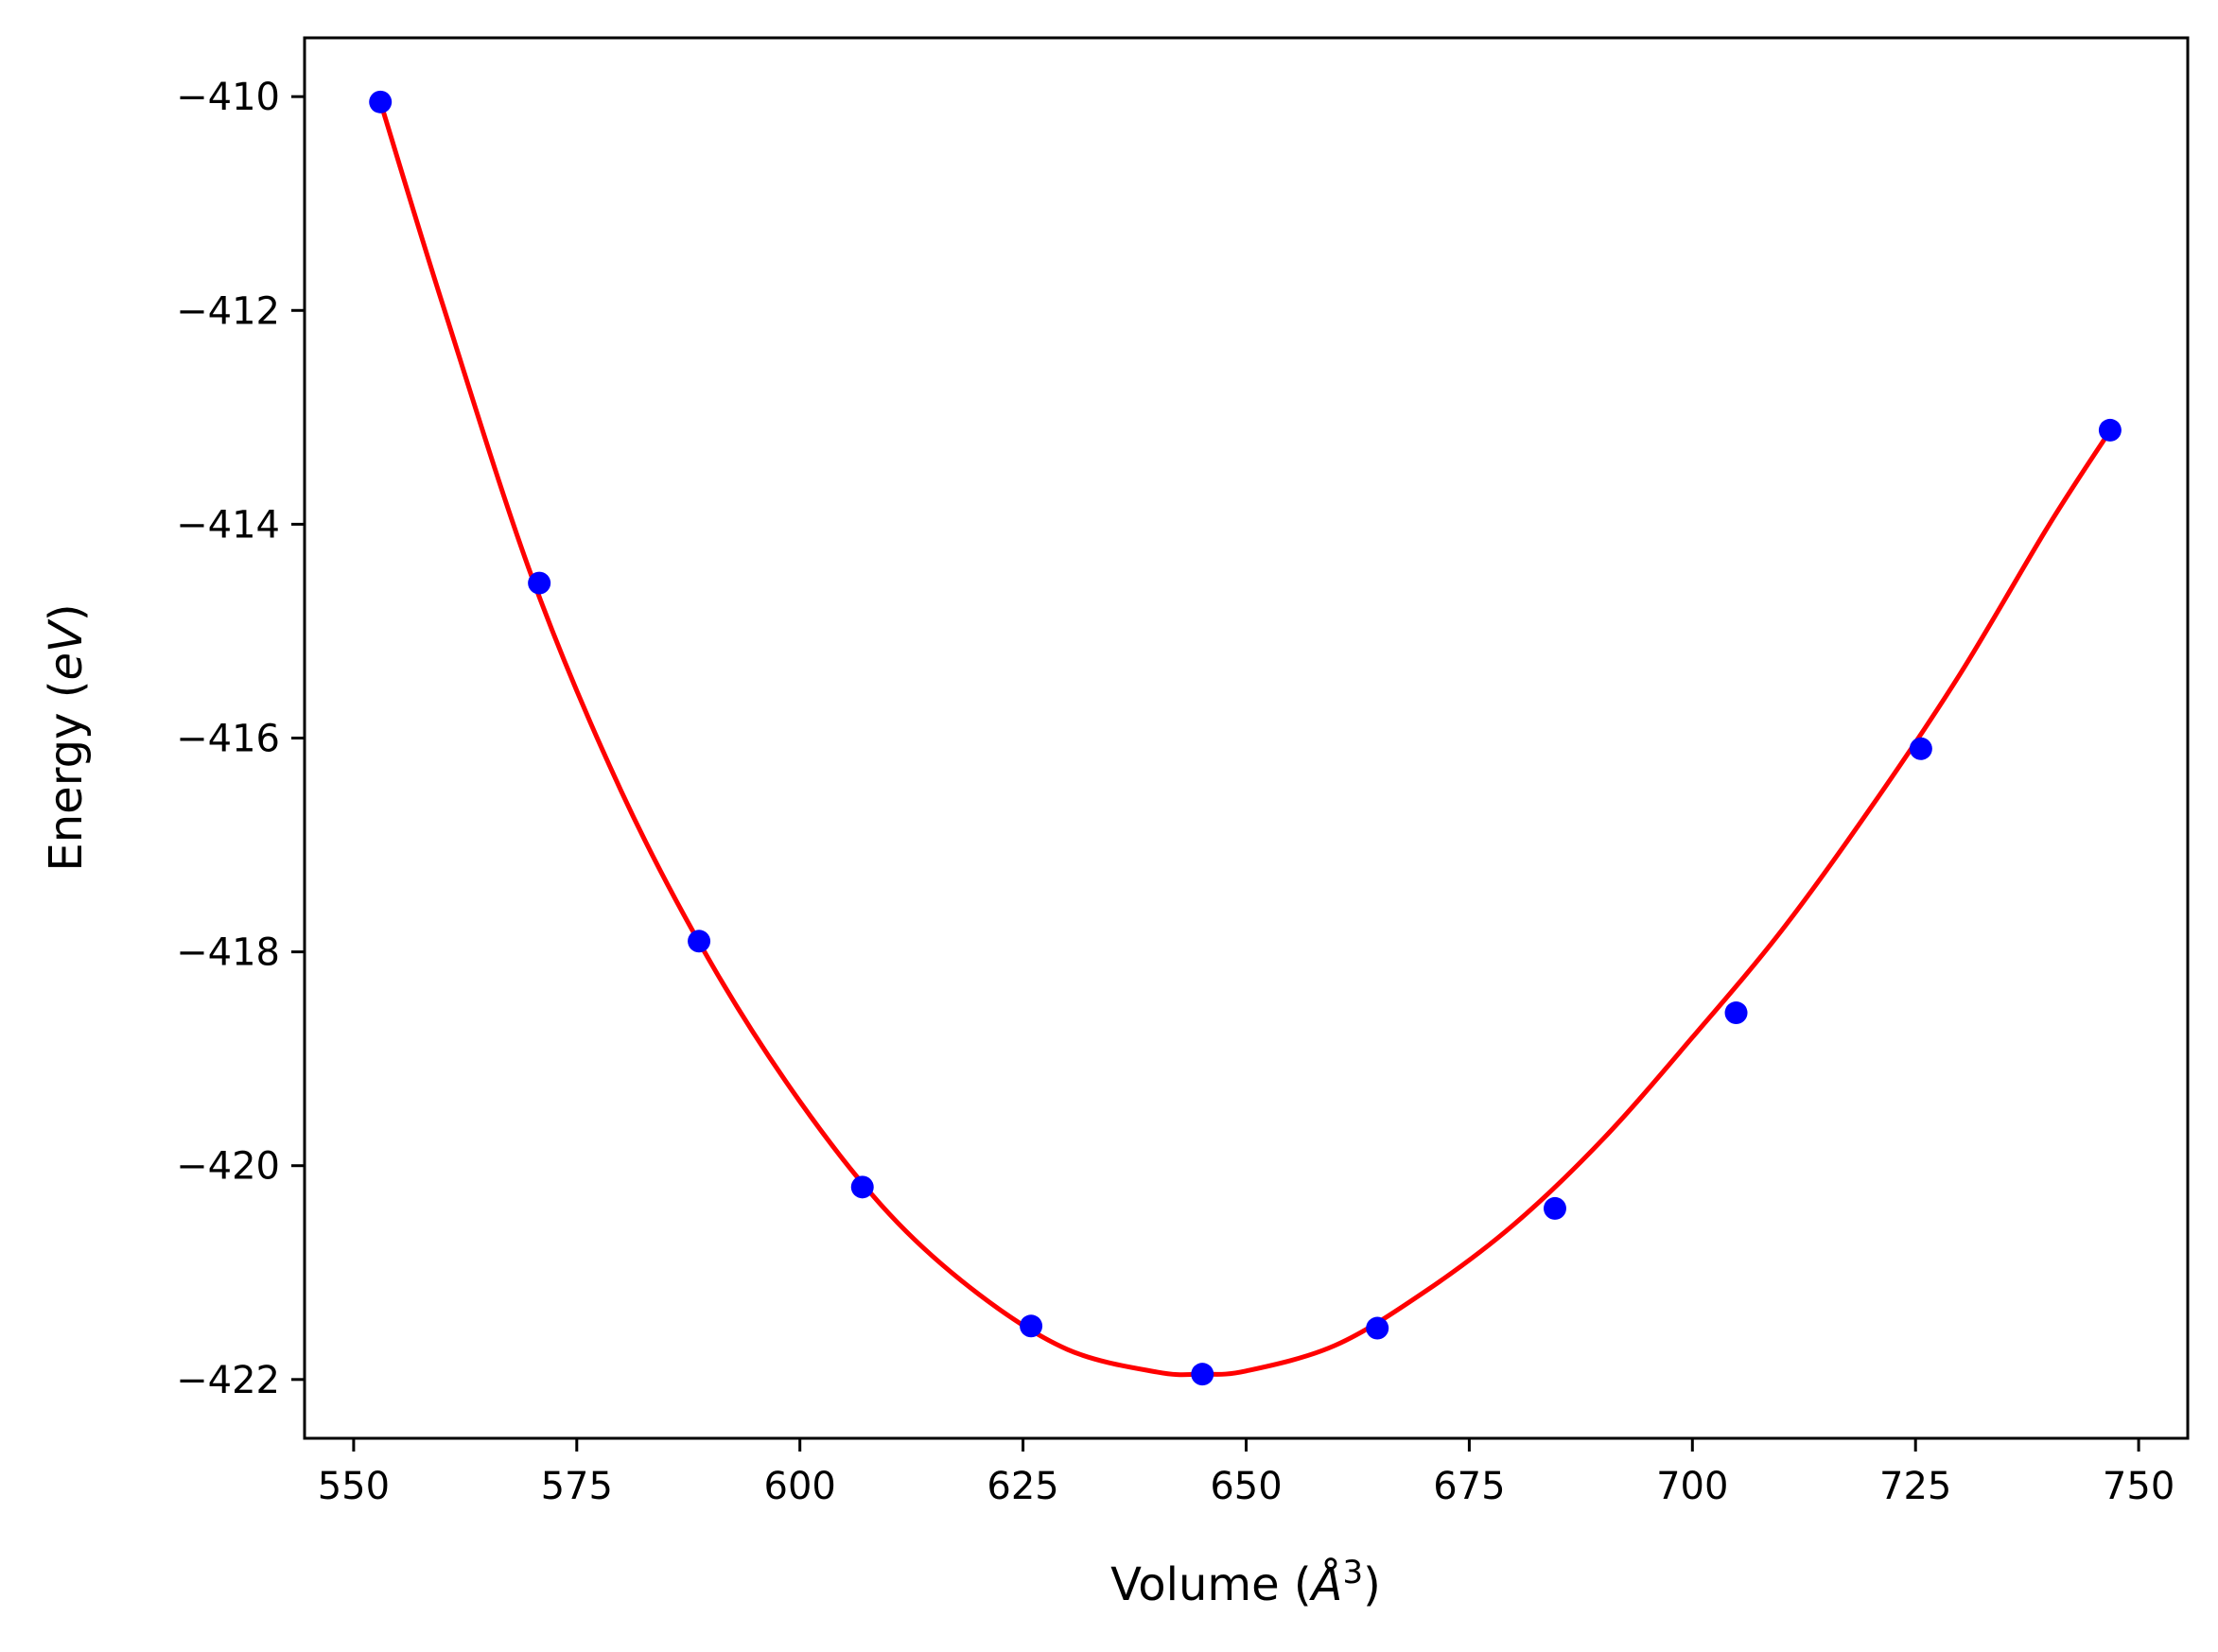 The width and height of the screenshot is (2218, 1652). Describe the element at coordinates (228, 739) in the screenshot. I see `y-tick-label: −416` at that location.